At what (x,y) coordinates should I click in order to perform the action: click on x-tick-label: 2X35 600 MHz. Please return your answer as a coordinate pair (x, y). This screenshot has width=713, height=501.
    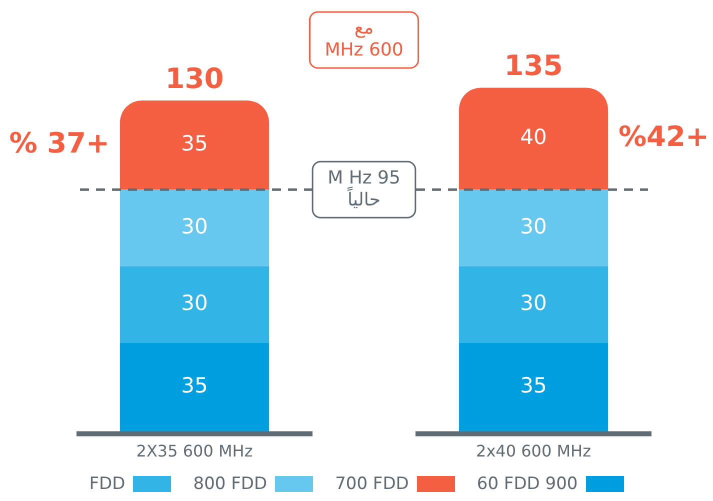
    Looking at the image, I should click on (194, 451).